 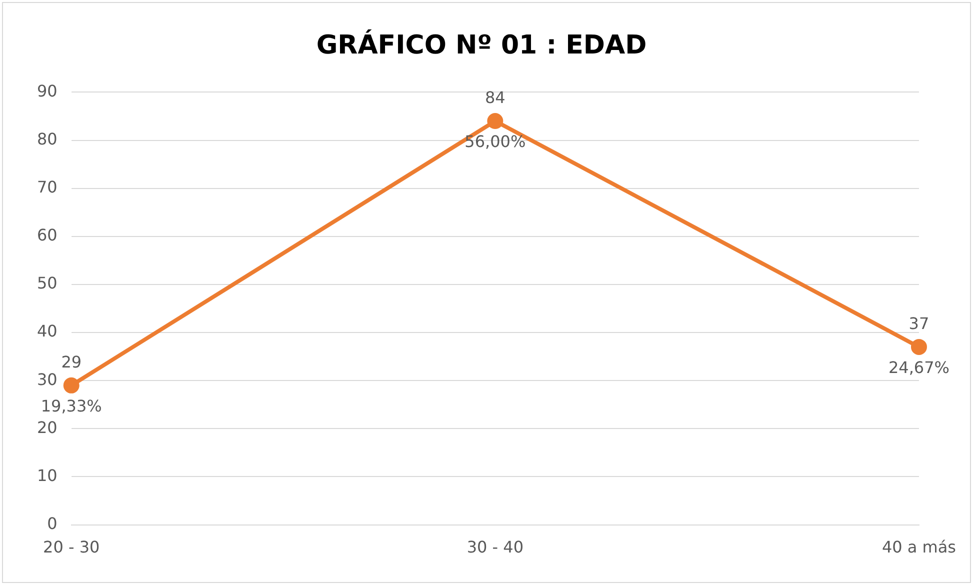 What do you see at coordinates (919, 547) in the screenshot?
I see `x-tick-label: 40 a más` at bounding box center [919, 547].